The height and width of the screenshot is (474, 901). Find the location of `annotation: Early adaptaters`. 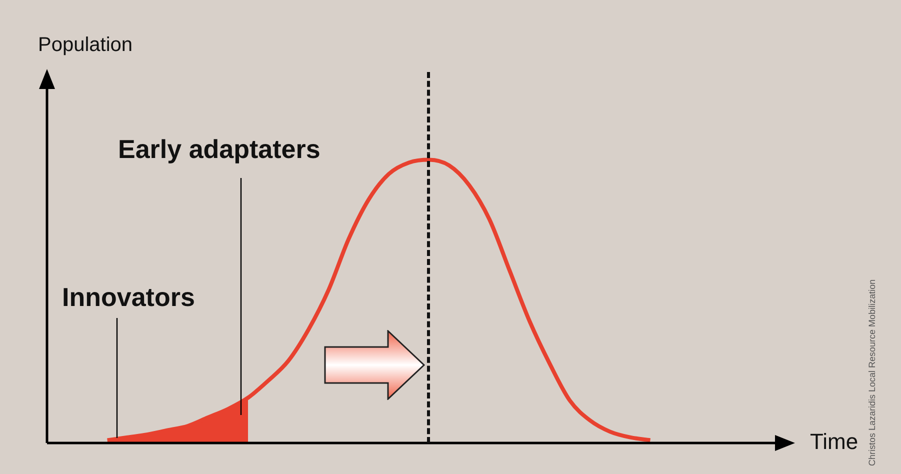

annotation: Early adaptaters is located at coordinates (219, 149).